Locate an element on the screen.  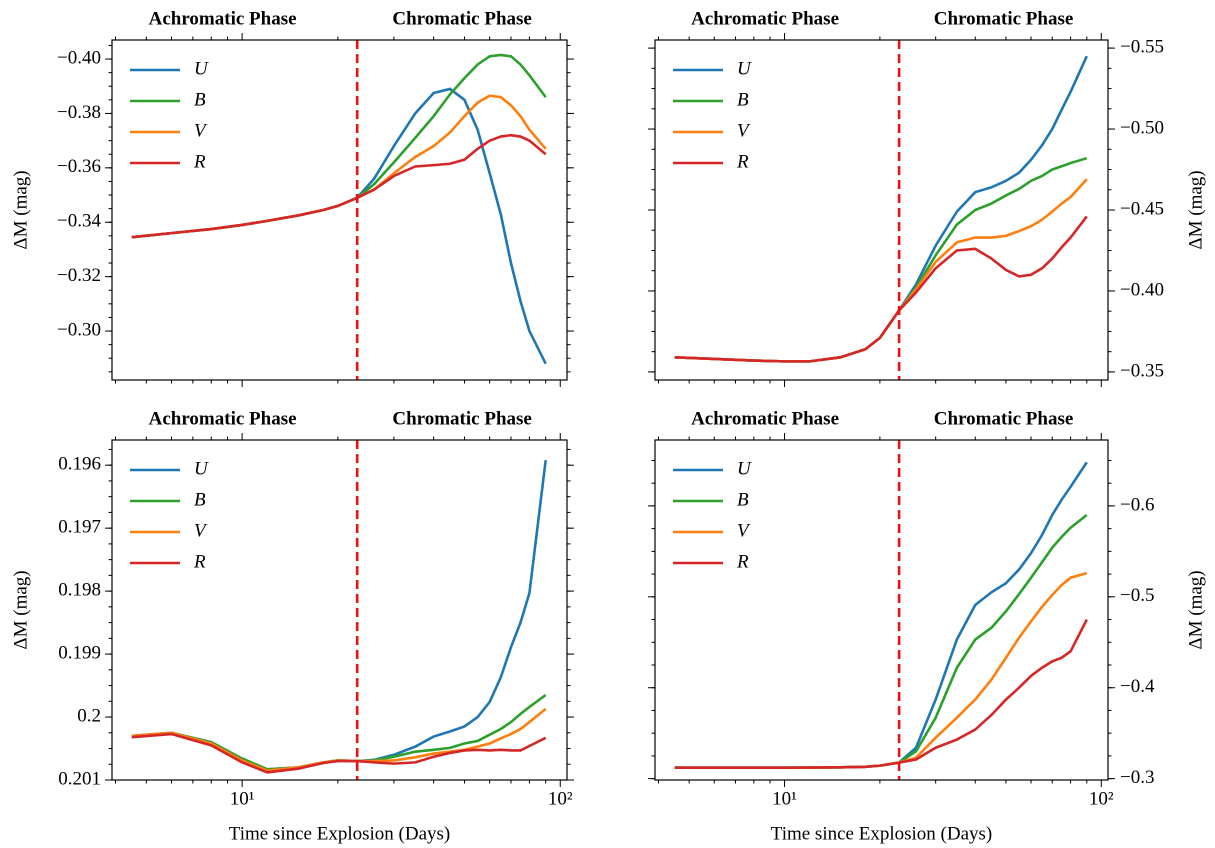
y-tick-label: −0.5 is located at coordinates (1137, 595).